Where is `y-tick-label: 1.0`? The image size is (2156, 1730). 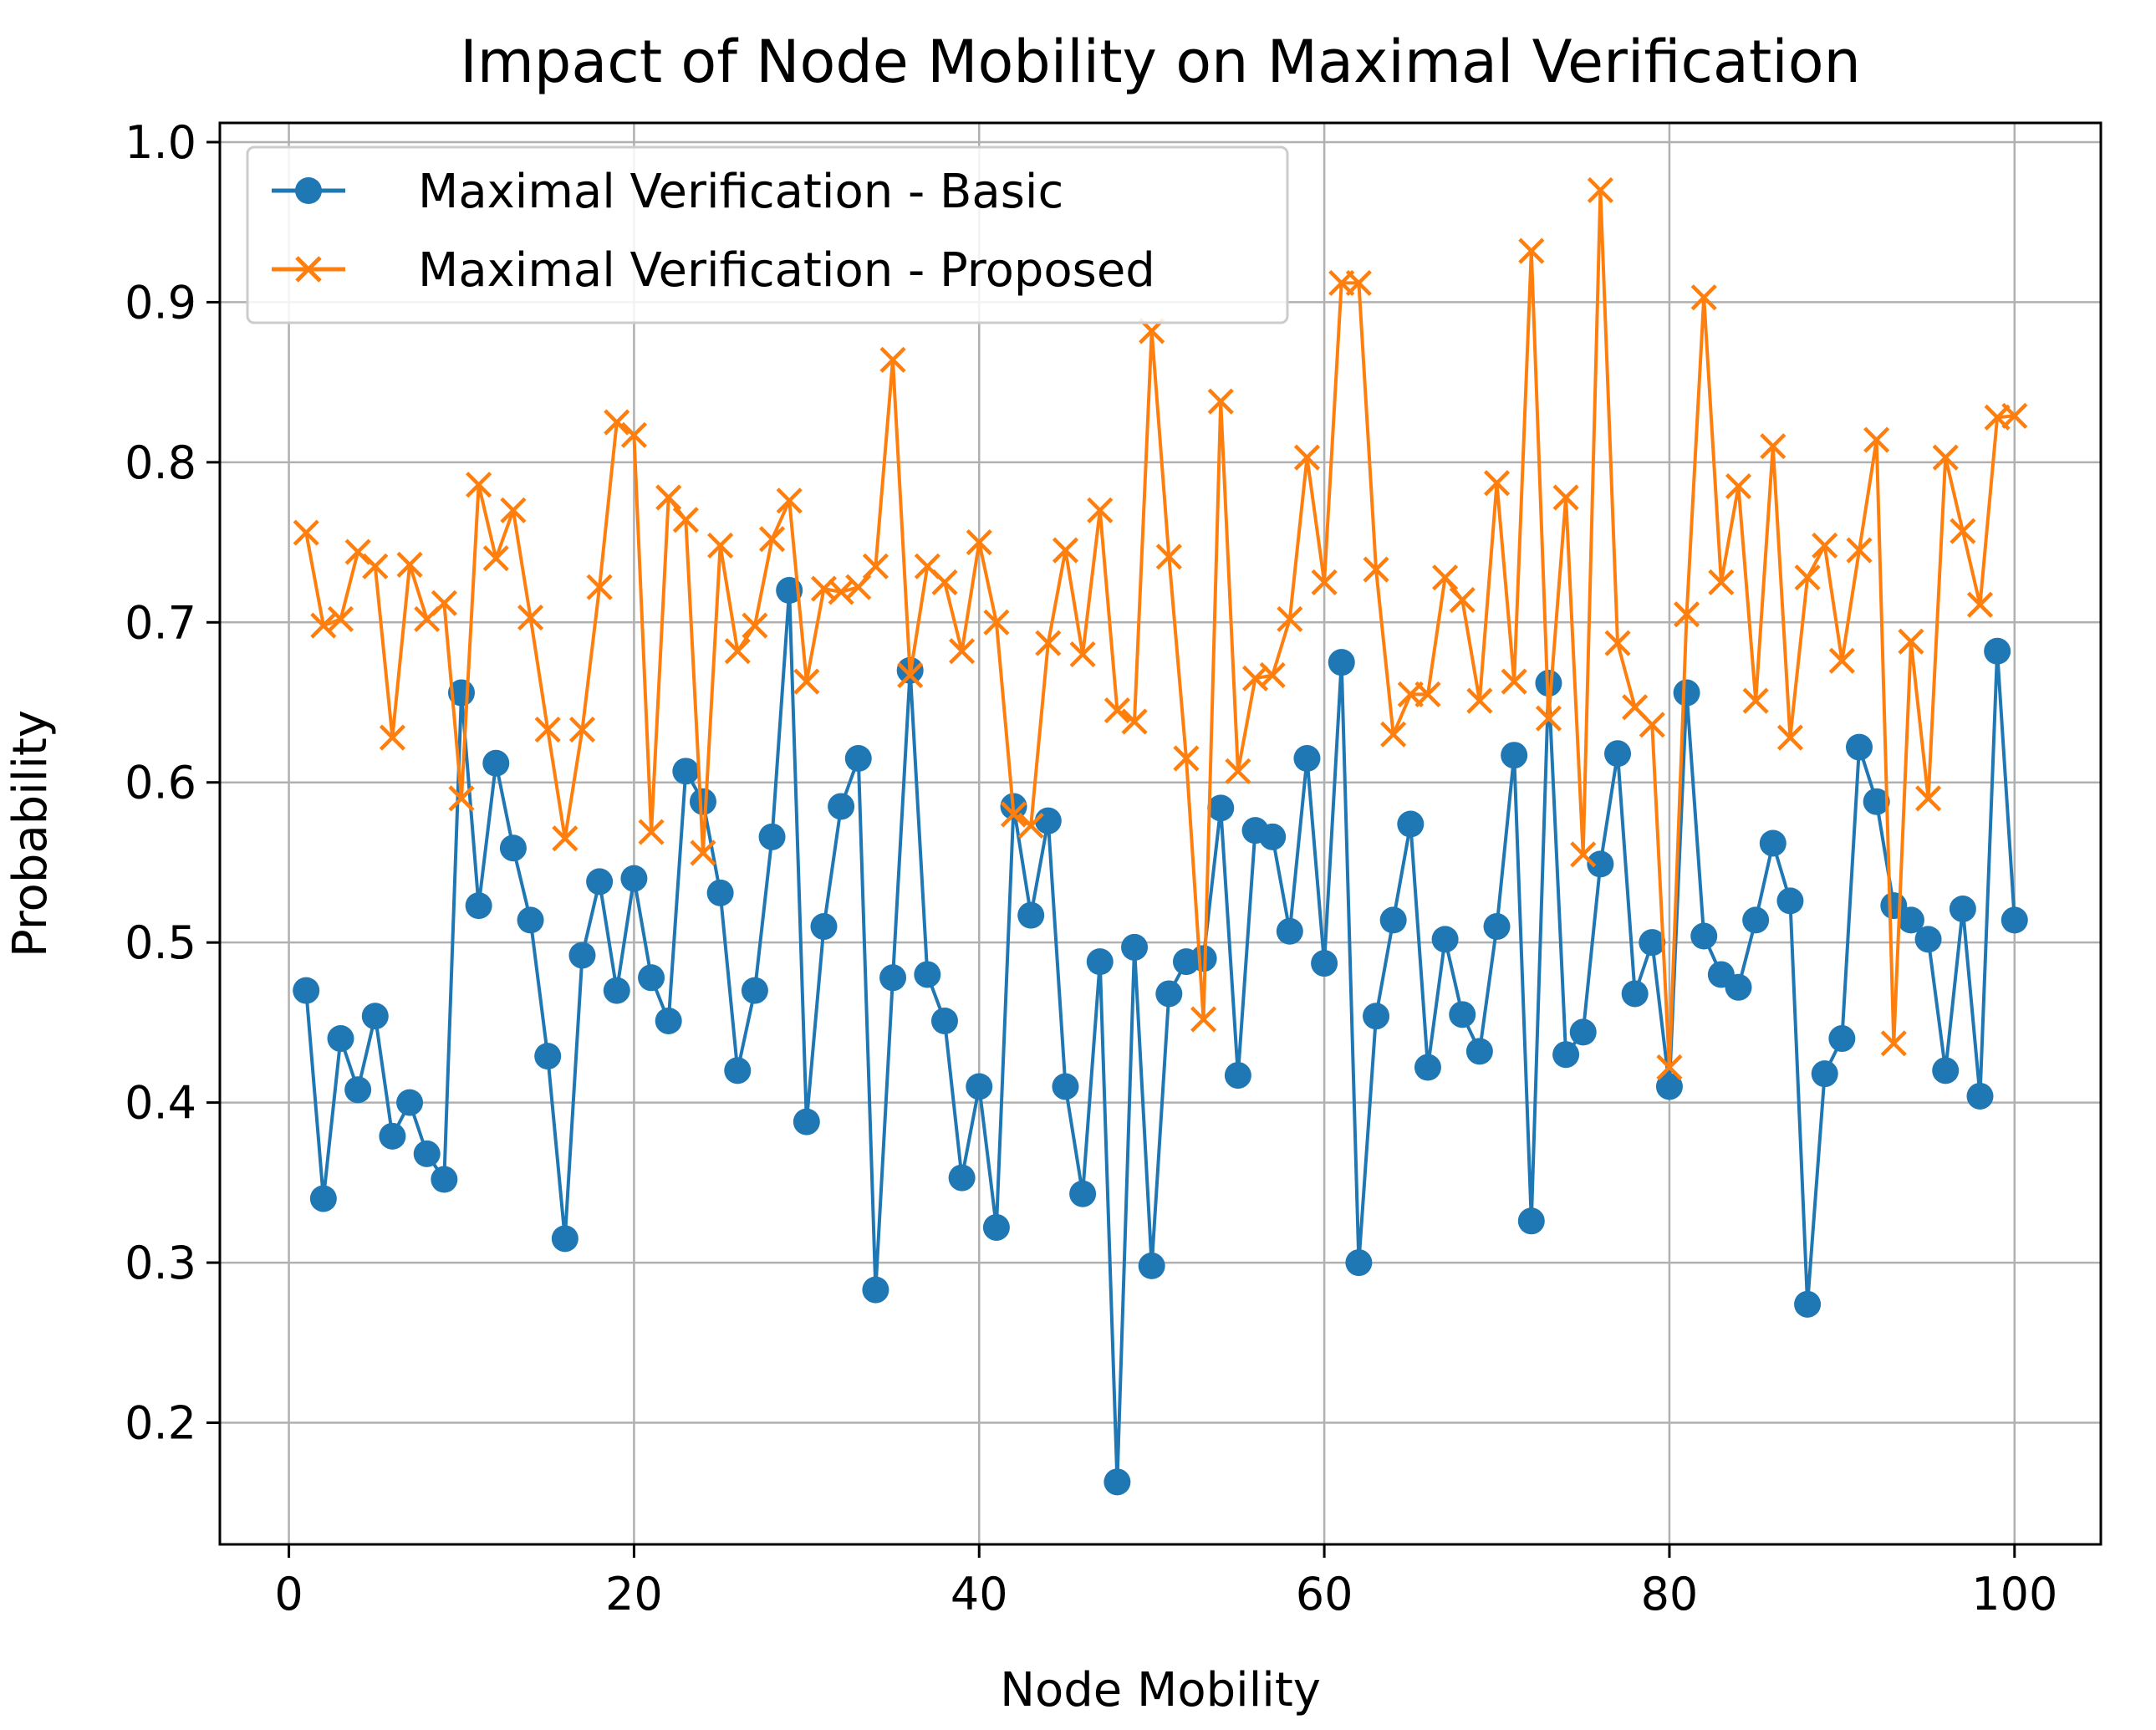
y-tick-label: 1.0 is located at coordinates (161, 142).